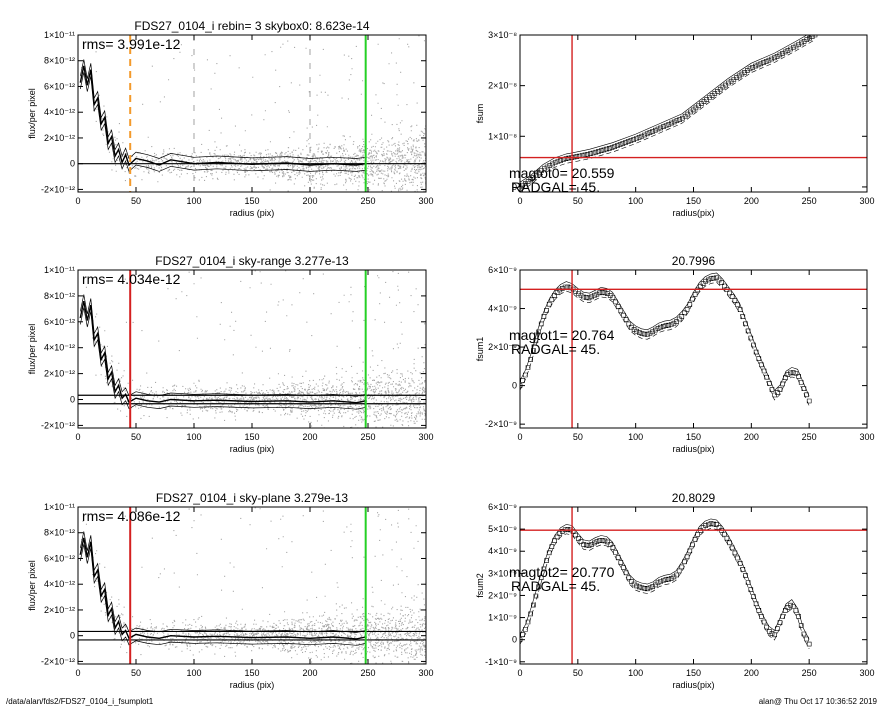  Describe the element at coordinates (694, 498) in the screenshot. I see `panel-title: 20.8029` at that location.